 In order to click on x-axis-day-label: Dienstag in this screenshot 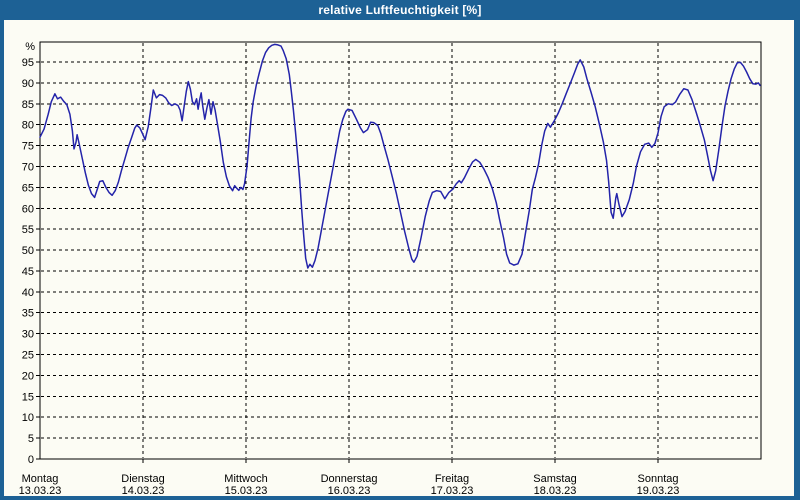, I will do `click(142, 479)`.